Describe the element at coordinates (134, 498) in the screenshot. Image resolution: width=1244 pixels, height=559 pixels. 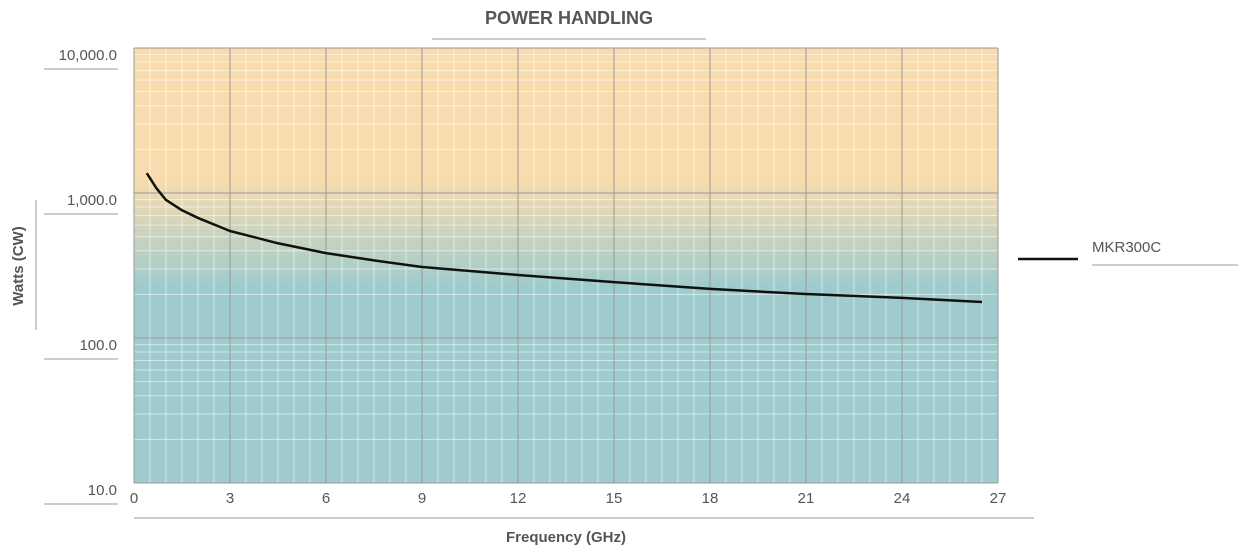
I see `x-tick-label: 0` at that location.